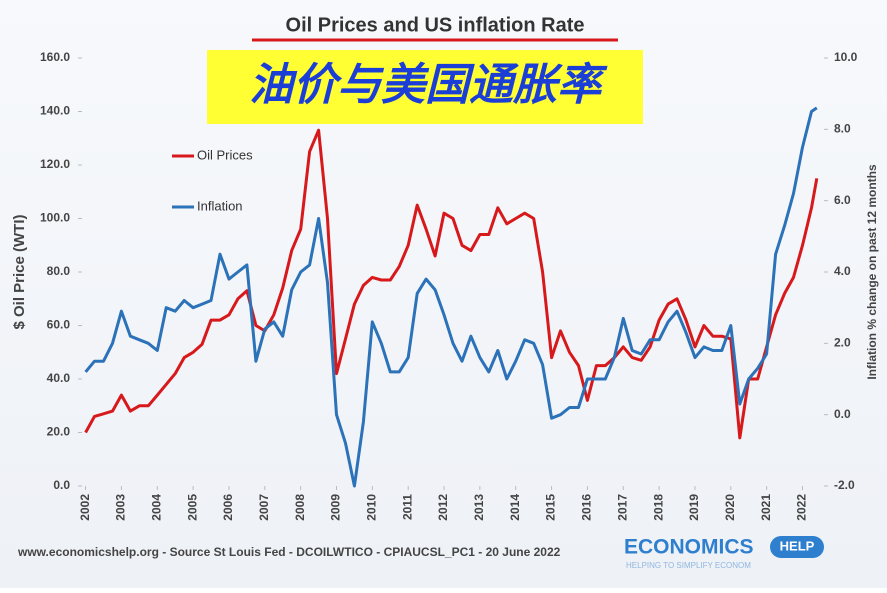 The width and height of the screenshot is (887, 593). Describe the element at coordinates (844, 485) in the screenshot. I see `y2-tick-label: -2.0` at that location.